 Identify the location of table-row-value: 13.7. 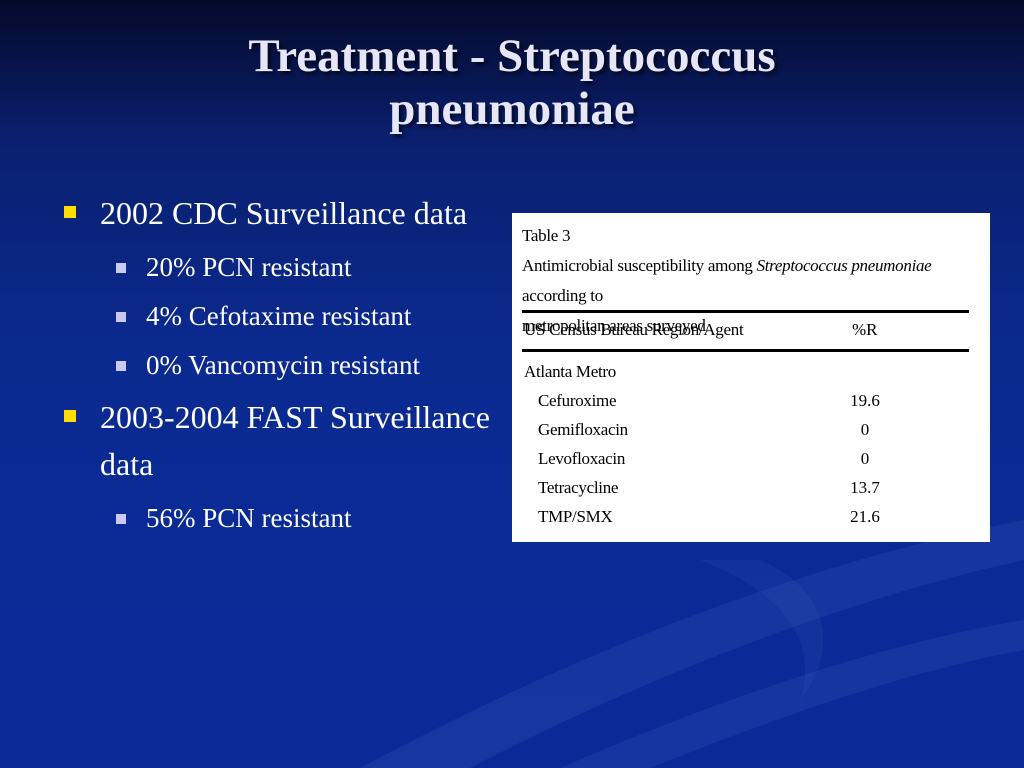
(865, 487).